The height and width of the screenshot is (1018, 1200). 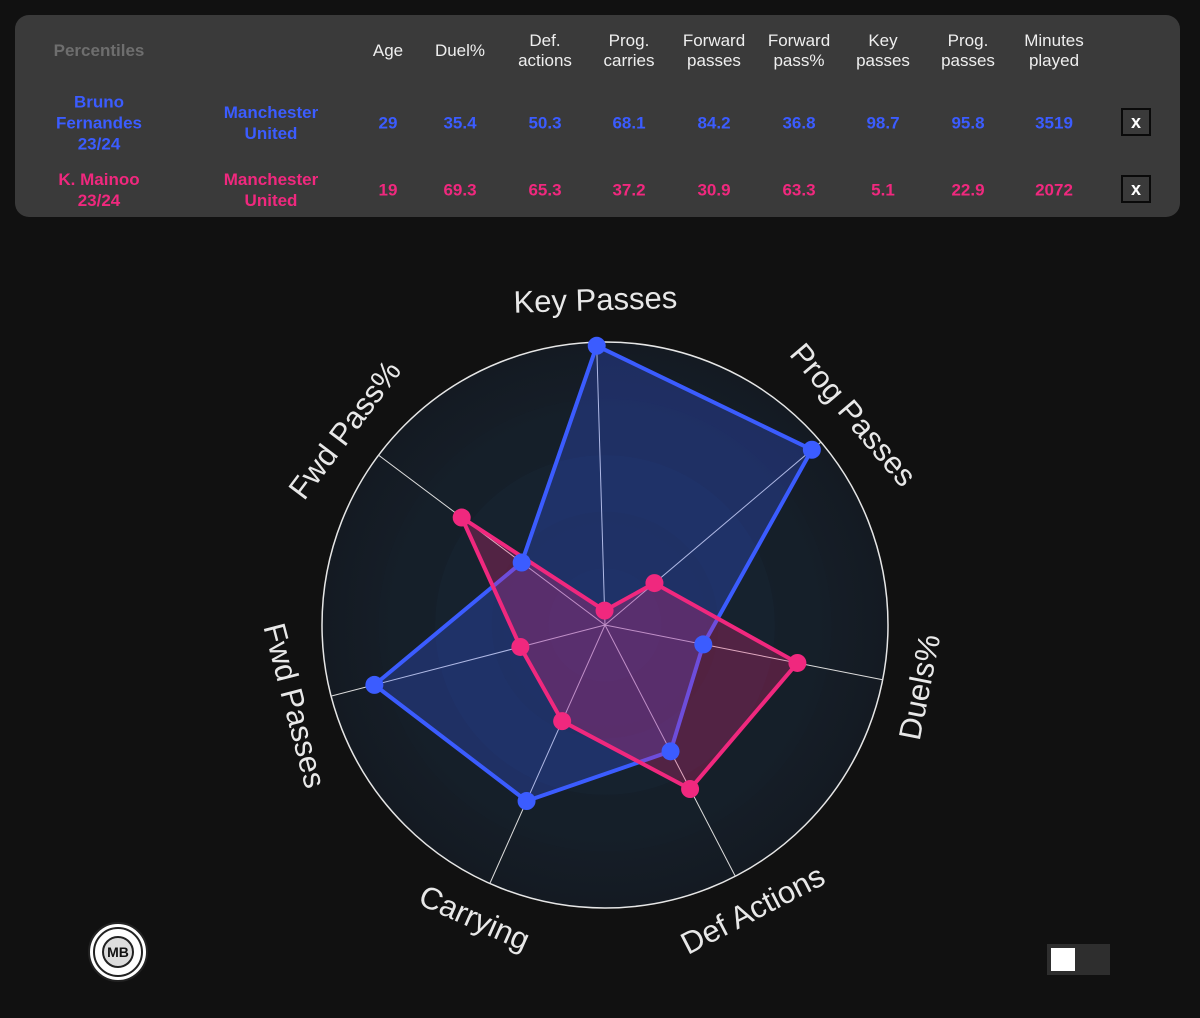 I want to click on column-header-duel: Duel%, so click(x=460, y=50).